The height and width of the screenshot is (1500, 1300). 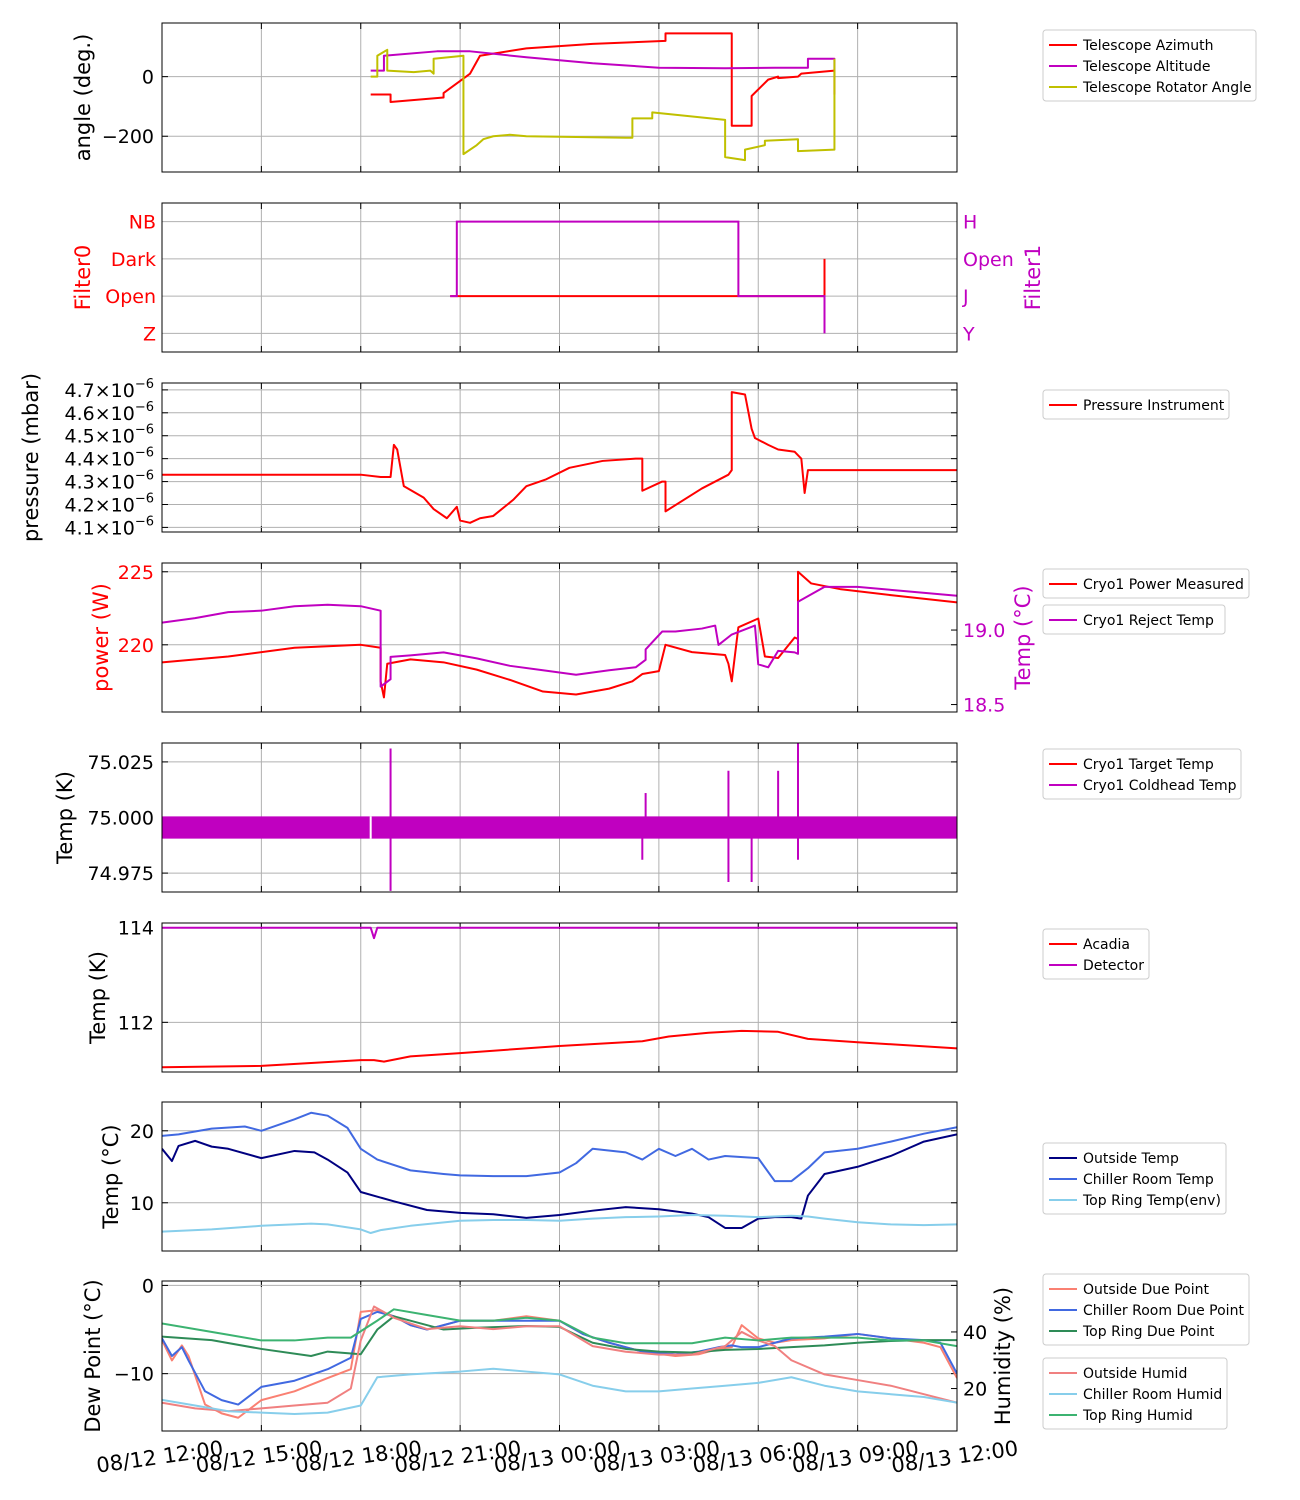 What do you see at coordinates (638, 278) in the screenshot?
I see `series-filter0` at bounding box center [638, 278].